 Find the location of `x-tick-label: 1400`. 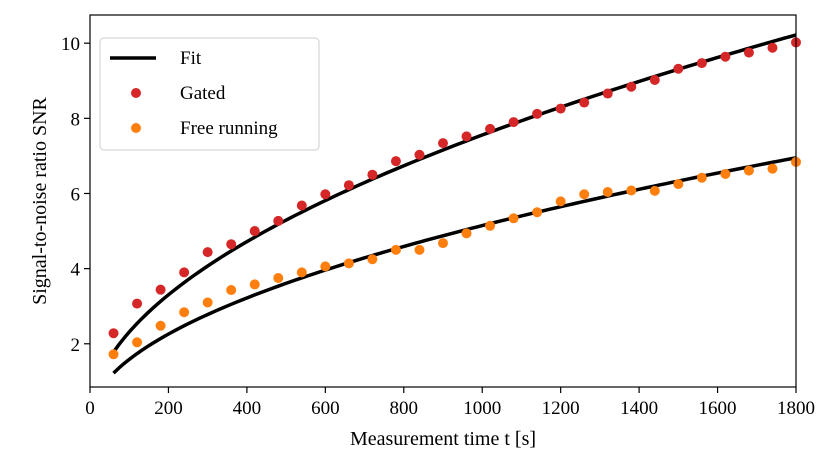

x-tick-label: 1400 is located at coordinates (639, 408).